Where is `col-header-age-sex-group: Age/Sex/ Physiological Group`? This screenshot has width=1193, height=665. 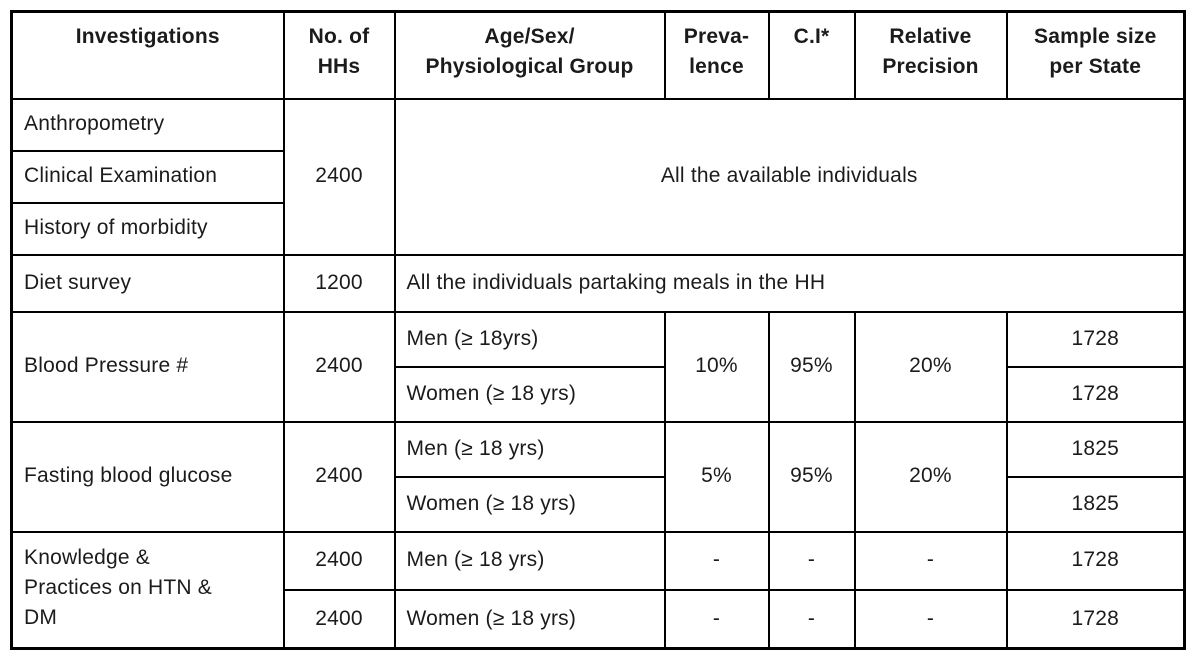 col-header-age-sex-group: Age/Sex/ Physiological Group is located at coordinates (529, 55).